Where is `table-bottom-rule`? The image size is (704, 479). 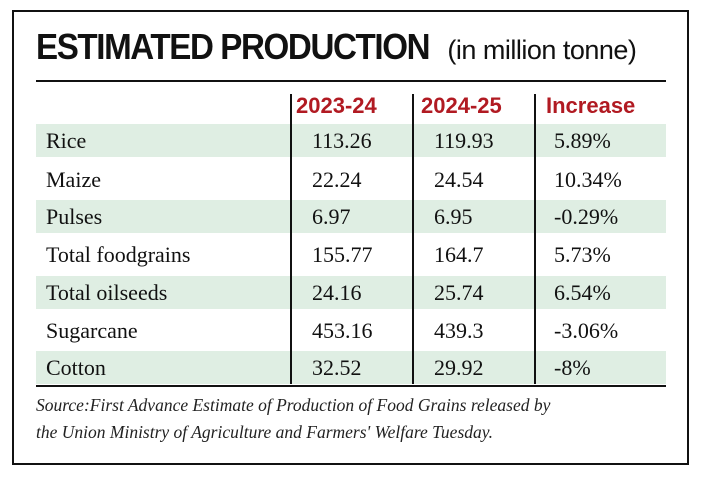 table-bottom-rule is located at coordinates (351, 386).